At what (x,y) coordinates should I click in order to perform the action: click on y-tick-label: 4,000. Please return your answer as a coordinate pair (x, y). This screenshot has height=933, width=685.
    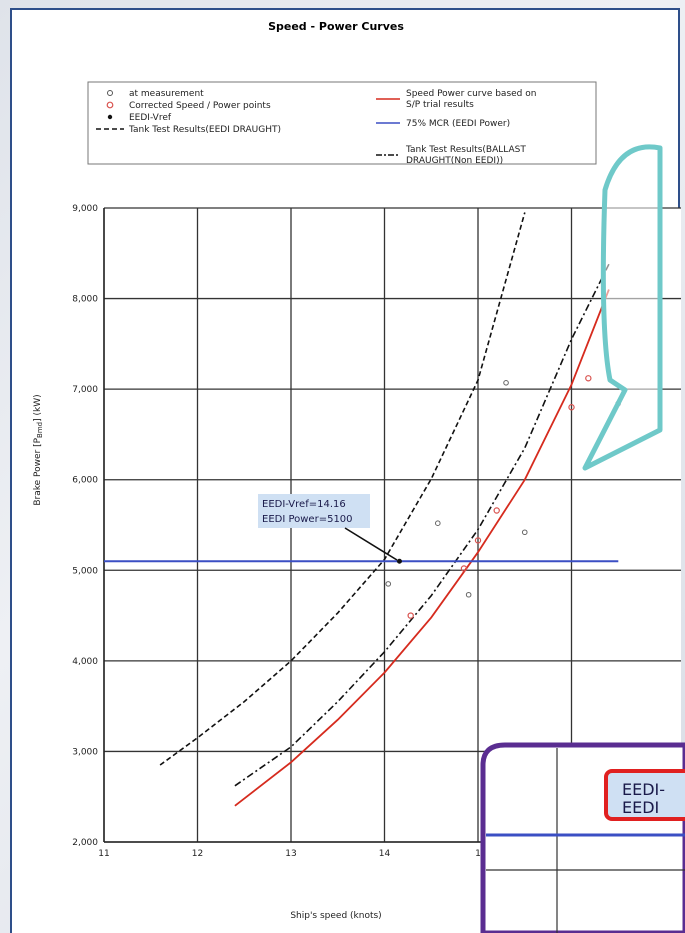
    Looking at the image, I should click on (85, 662).